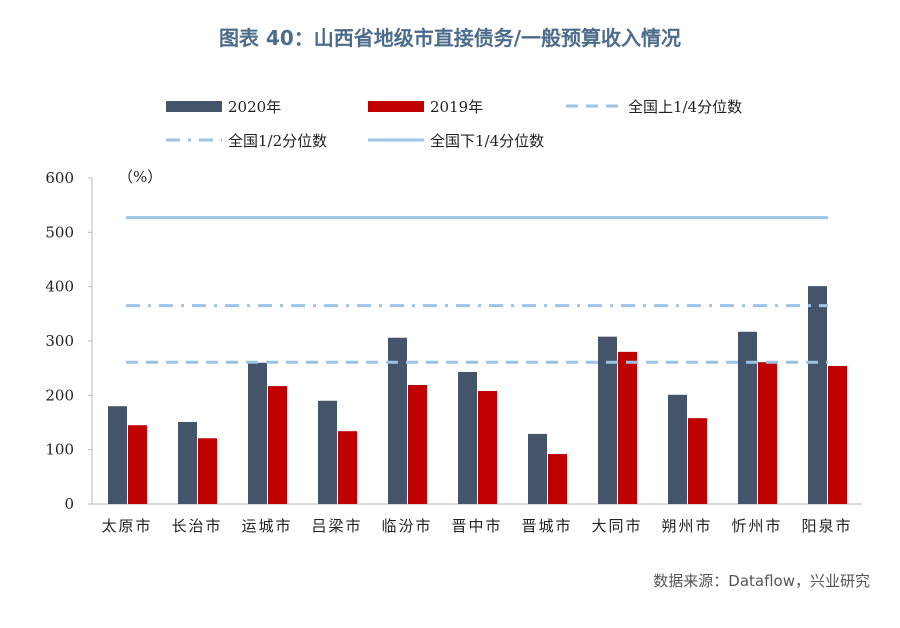 This screenshot has width=900, height=628. I want to click on y-axis-unit: （%）, so click(140, 177).